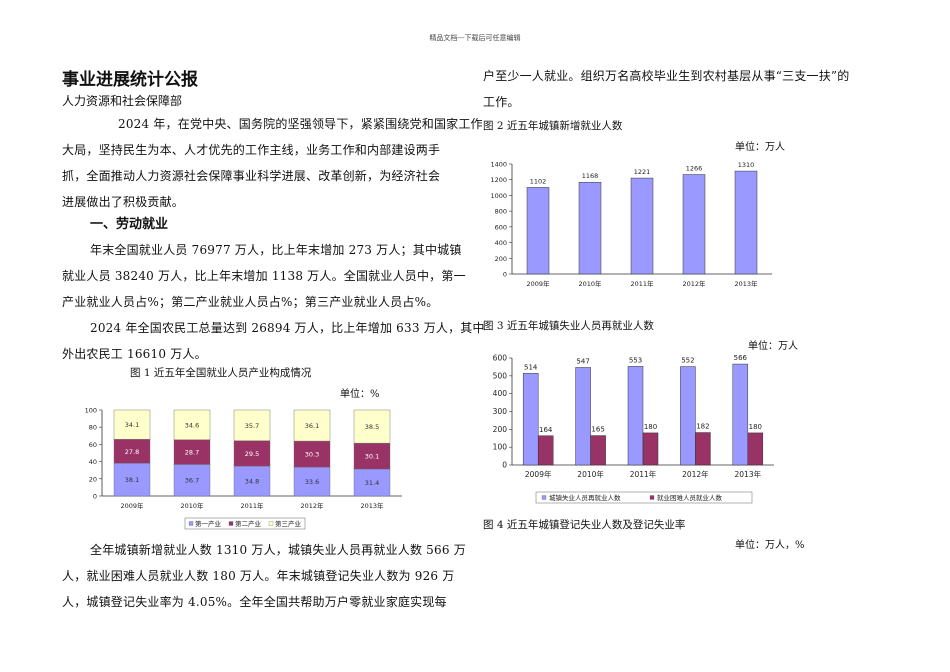  I want to click on data-label: 547, so click(582, 361).